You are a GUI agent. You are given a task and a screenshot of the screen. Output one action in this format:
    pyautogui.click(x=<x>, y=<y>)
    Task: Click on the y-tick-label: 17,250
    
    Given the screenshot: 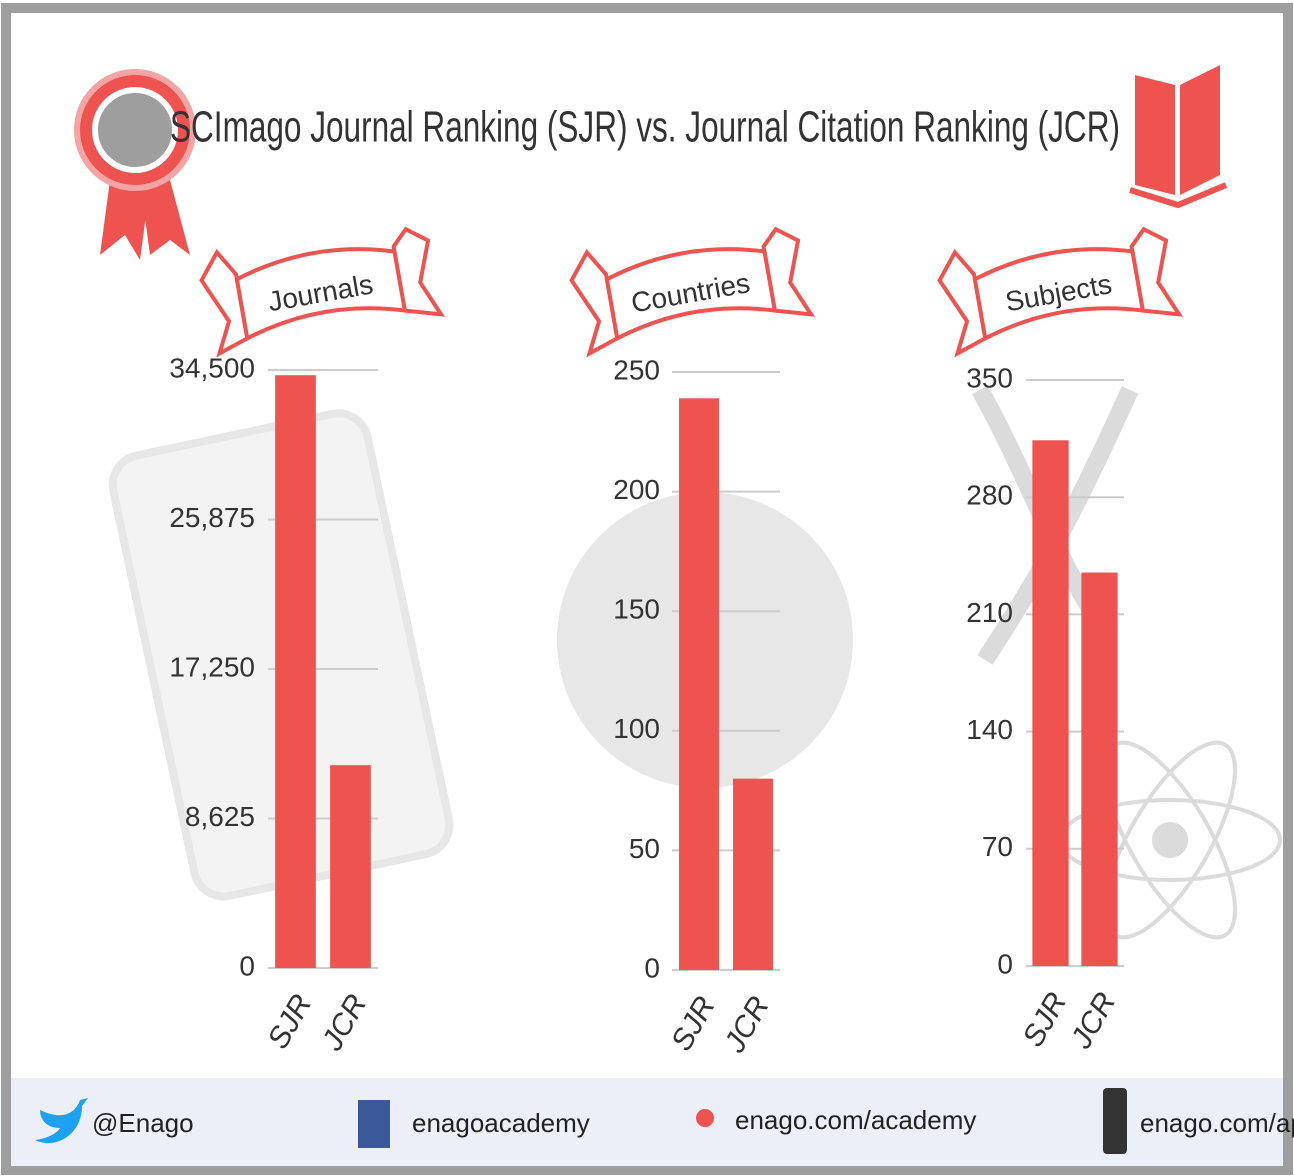 What is the action you would take?
    pyautogui.click(x=212, y=666)
    